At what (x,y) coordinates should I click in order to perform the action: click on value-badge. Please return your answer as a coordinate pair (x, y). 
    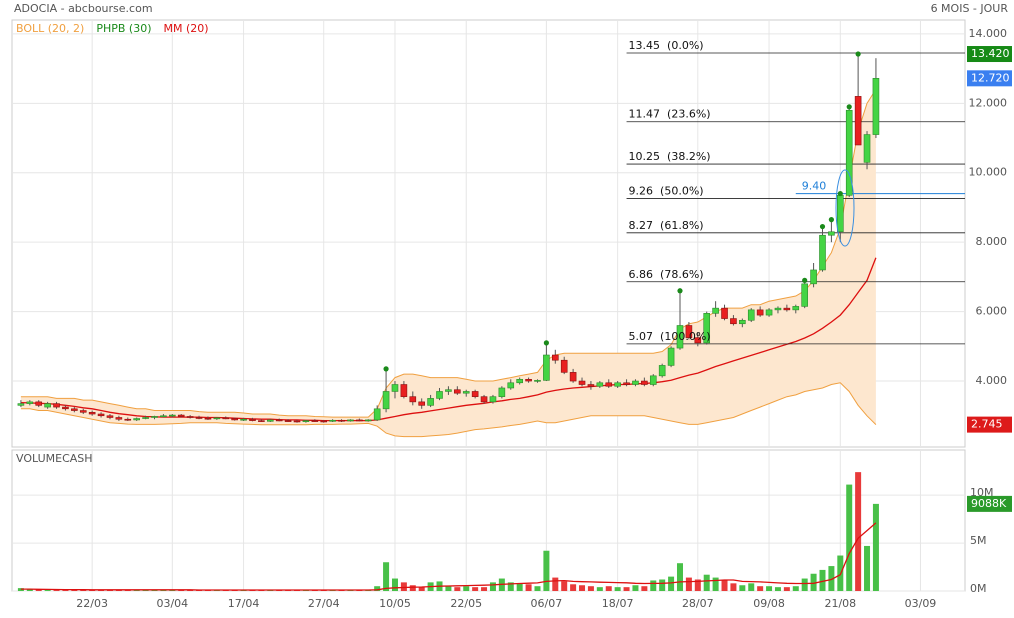
    Looking at the image, I should click on (989, 424).